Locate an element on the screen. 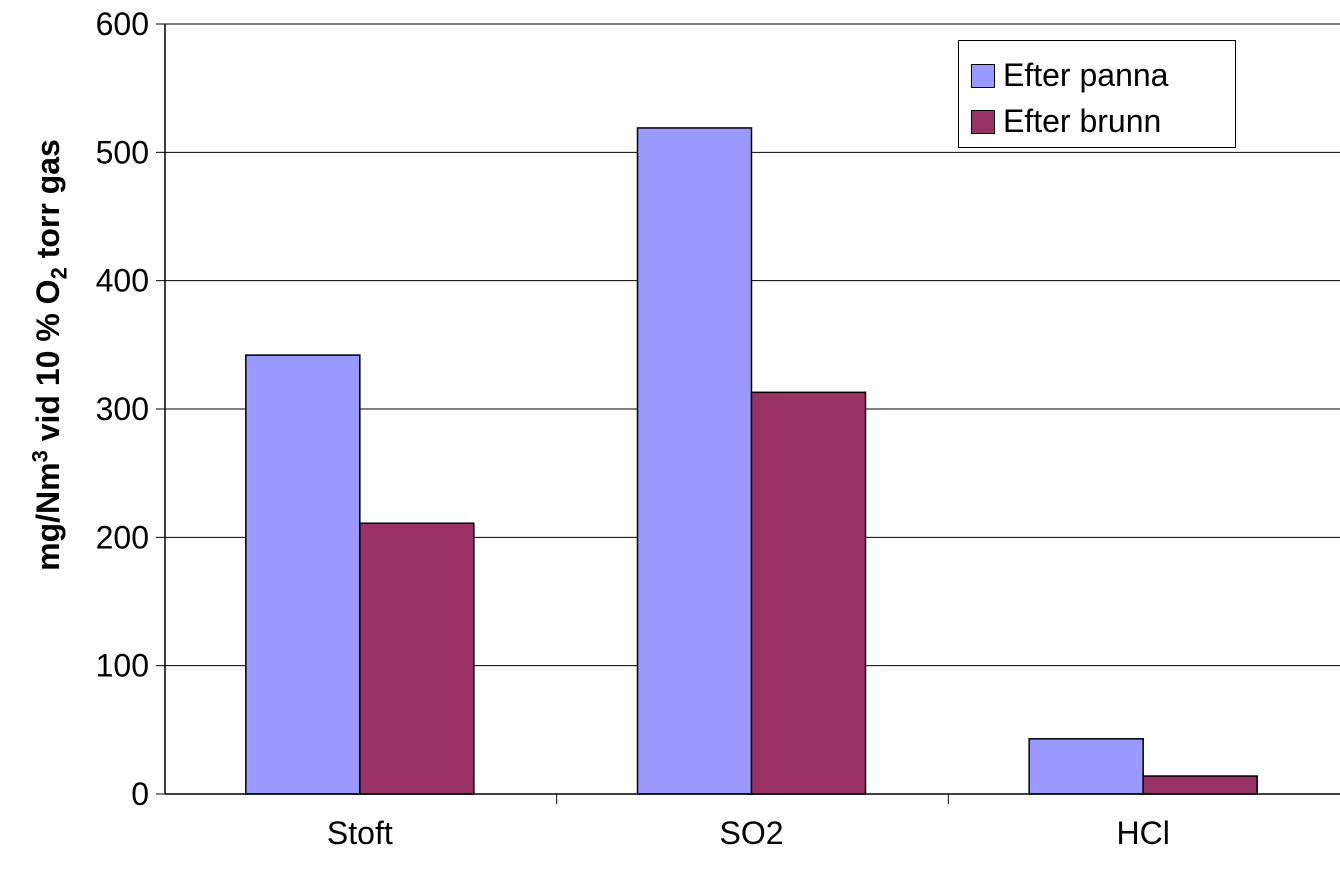 The height and width of the screenshot is (872, 1340). legend: Efter panna Efter brunn is located at coordinates (1097, 94).